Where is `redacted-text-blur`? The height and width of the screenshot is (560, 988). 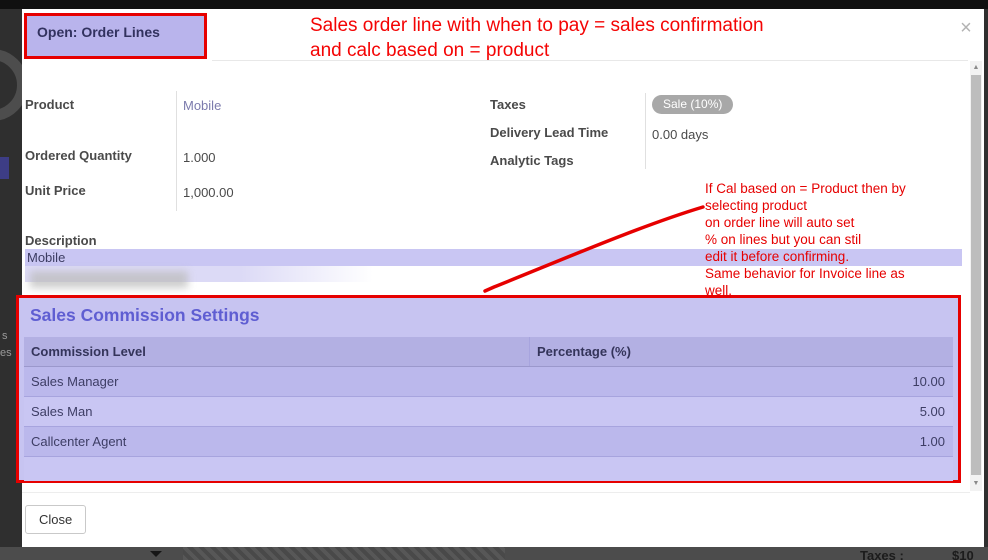 redacted-text-blur is located at coordinates (109, 279).